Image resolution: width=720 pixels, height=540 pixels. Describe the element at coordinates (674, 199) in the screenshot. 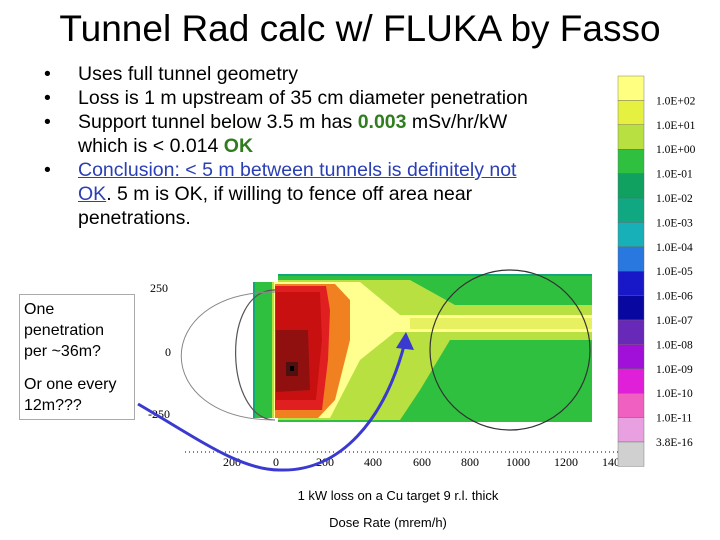

I see `colorbar-label: 1.0E-02` at that location.